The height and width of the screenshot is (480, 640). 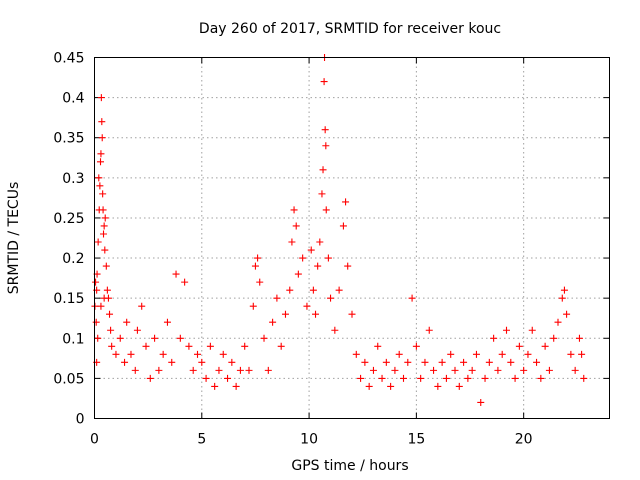 I want to click on x-tick-label: 5, so click(x=201, y=440).